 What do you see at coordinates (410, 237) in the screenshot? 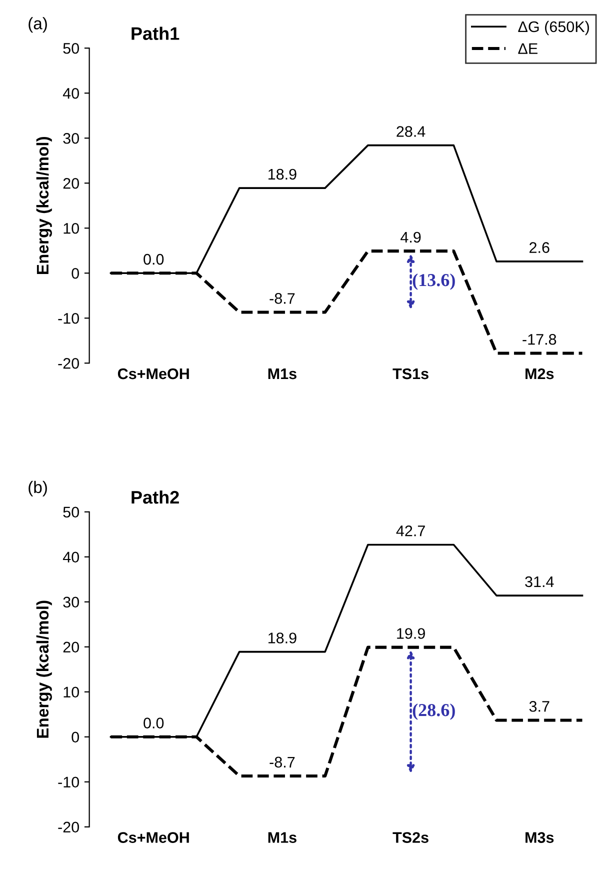
I see `data-label: 4.9` at bounding box center [410, 237].